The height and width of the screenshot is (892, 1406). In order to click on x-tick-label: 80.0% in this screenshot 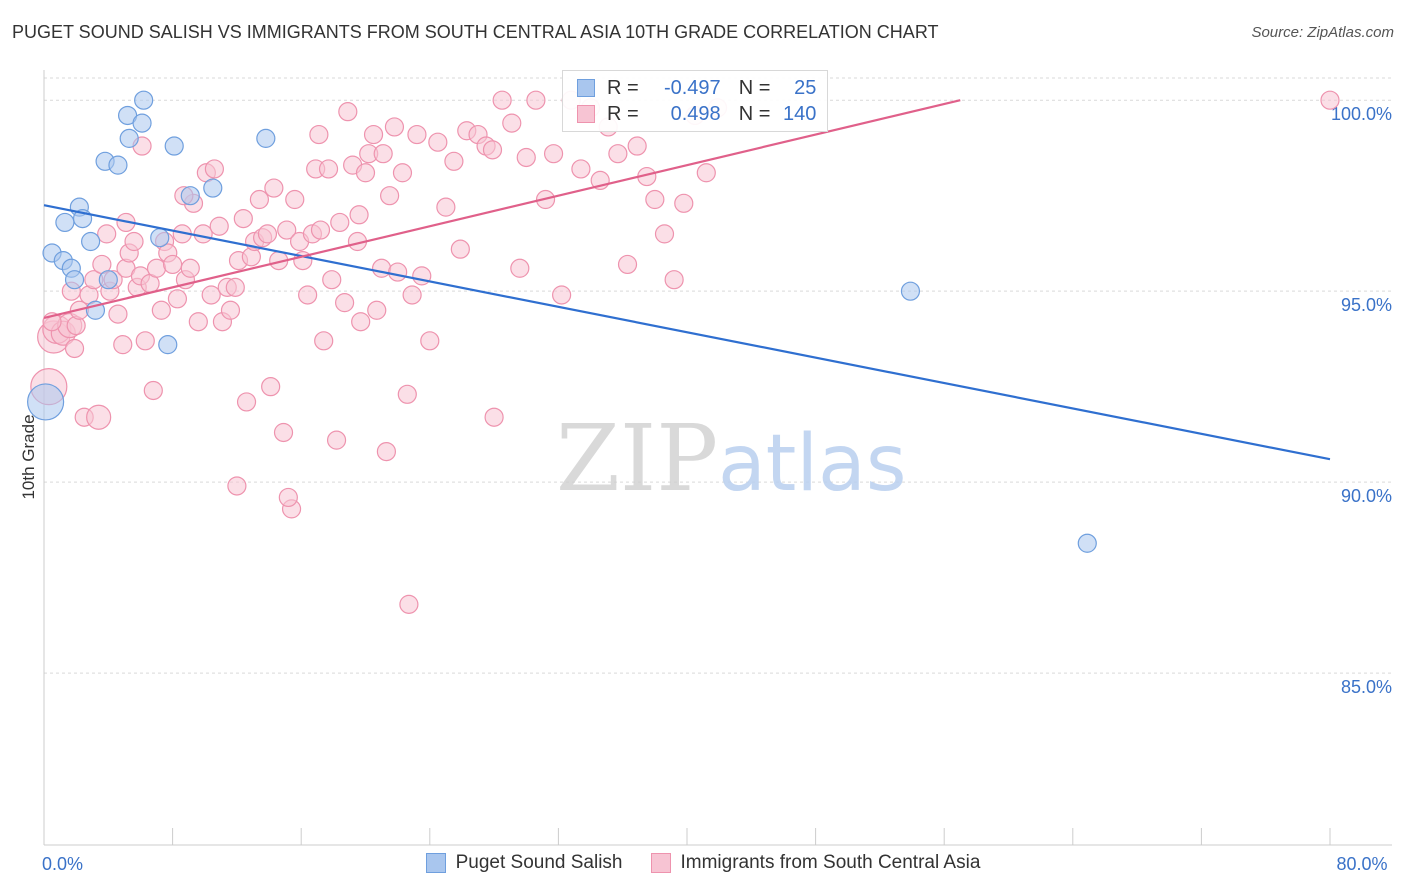, I will do `click(1361, 864)`.